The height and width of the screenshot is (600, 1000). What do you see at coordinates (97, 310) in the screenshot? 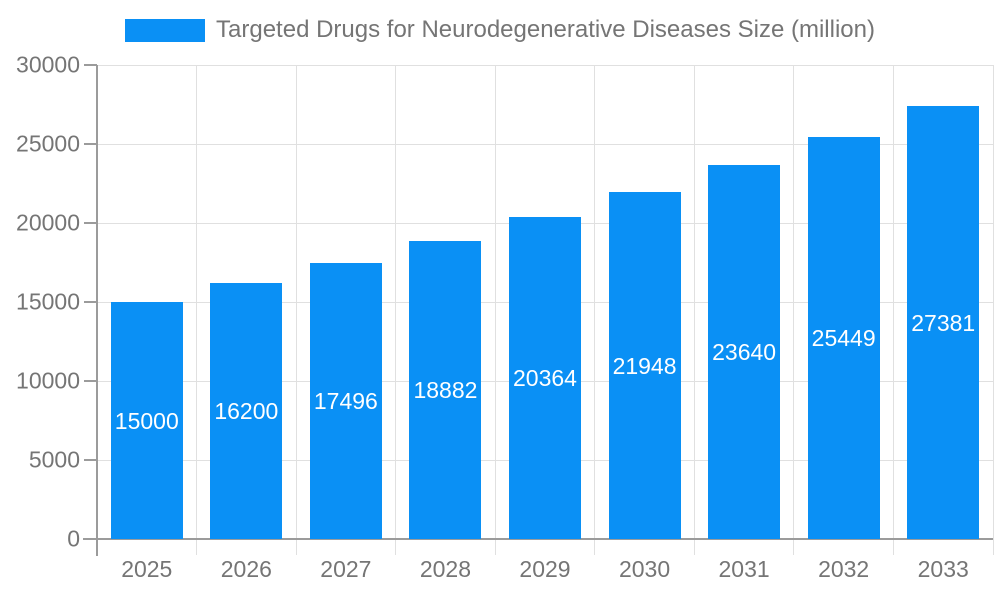
I see `y-axis-line` at bounding box center [97, 310].